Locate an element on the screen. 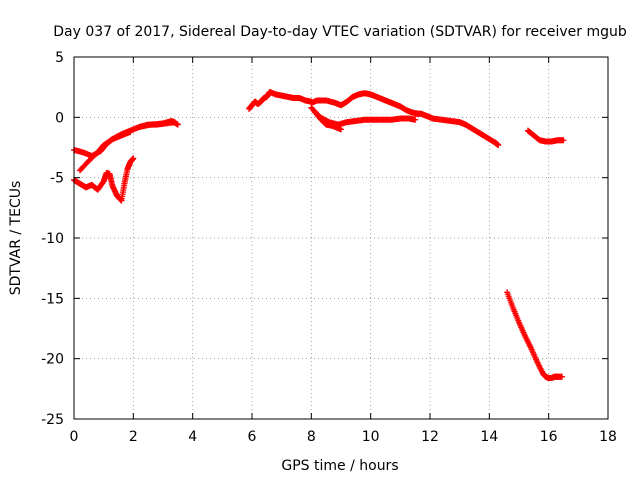  x-tick-label: 10 is located at coordinates (371, 437).